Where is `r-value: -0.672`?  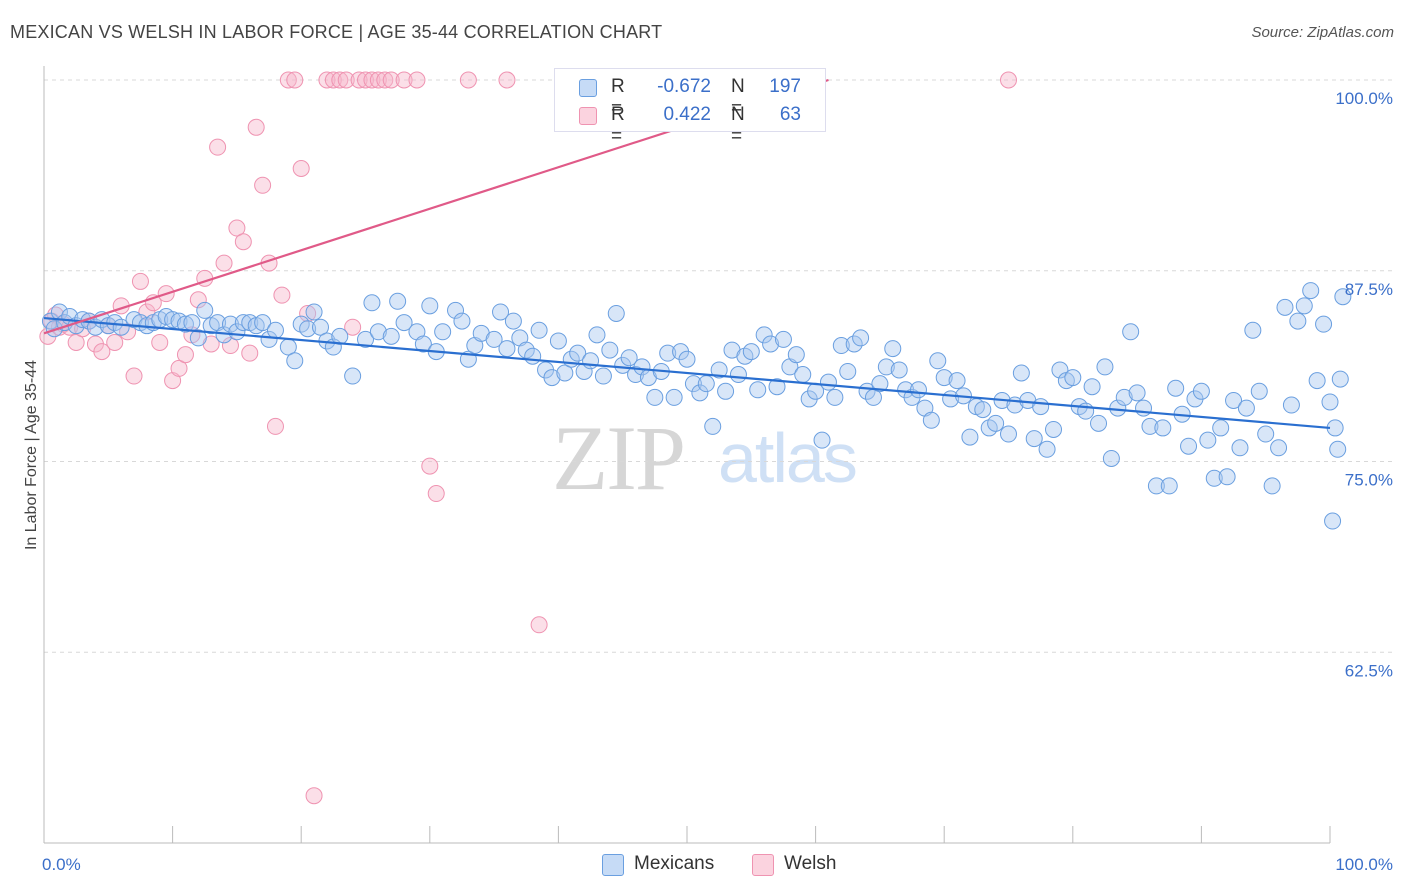
r-value: -0.672 is located at coordinates (684, 86).